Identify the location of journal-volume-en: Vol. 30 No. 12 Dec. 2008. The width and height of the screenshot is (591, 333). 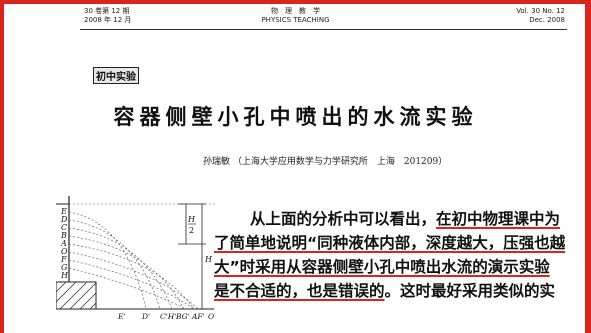
(540, 16).